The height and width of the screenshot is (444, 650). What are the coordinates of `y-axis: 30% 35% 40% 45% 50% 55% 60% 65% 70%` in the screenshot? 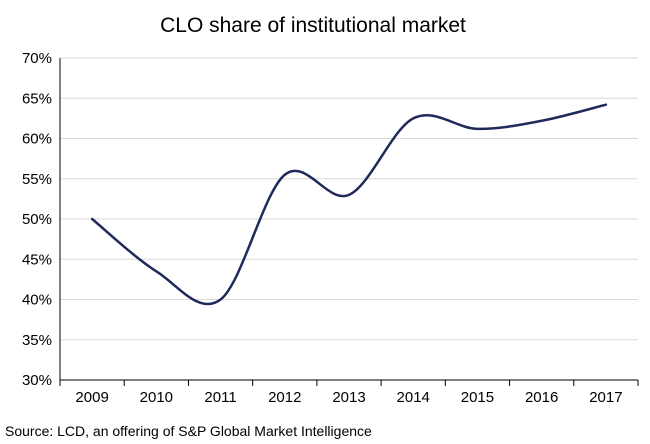 It's located at (37, 219).